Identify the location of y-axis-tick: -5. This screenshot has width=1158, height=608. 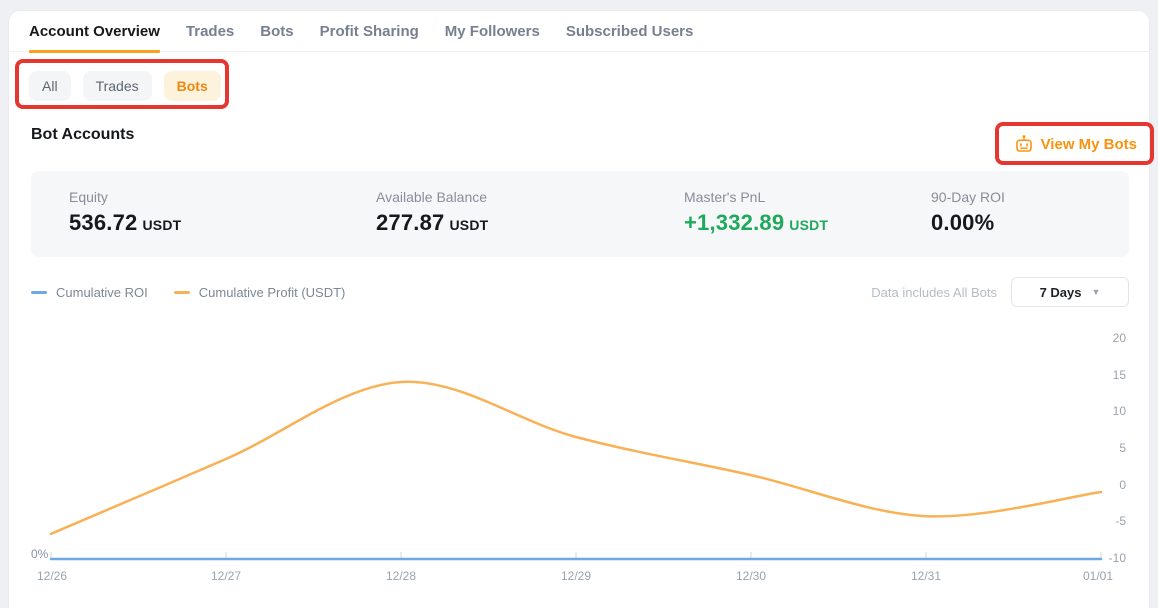
(1120, 521).